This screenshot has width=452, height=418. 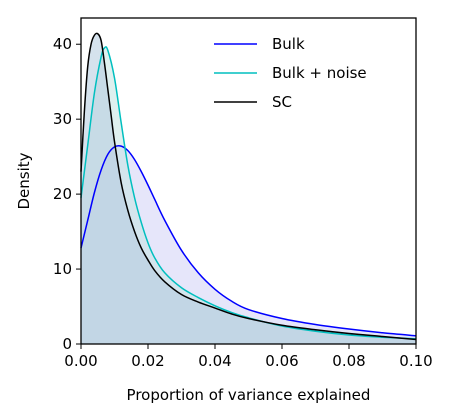 I want to click on x-tick-label: 0.08, so click(x=348, y=361).